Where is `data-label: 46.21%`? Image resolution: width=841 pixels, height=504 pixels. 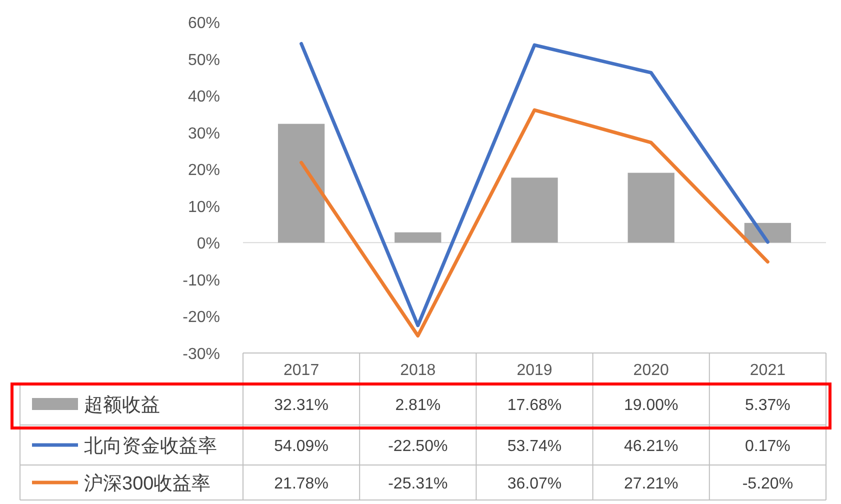 data-label: 46.21% is located at coordinates (651, 446).